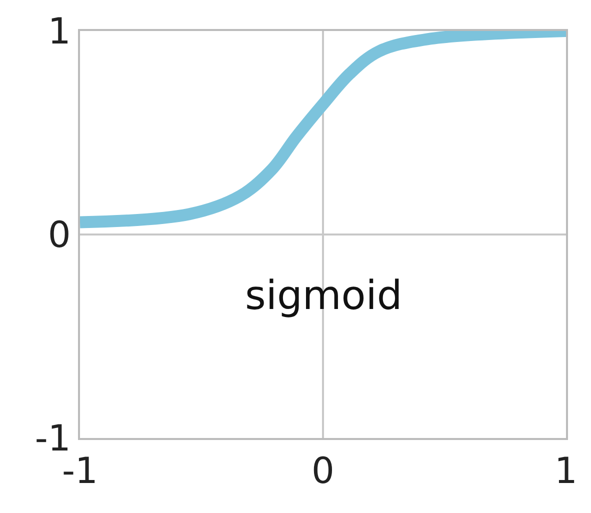  What do you see at coordinates (323, 471) in the screenshot?
I see `x-tick-label: 0` at bounding box center [323, 471].